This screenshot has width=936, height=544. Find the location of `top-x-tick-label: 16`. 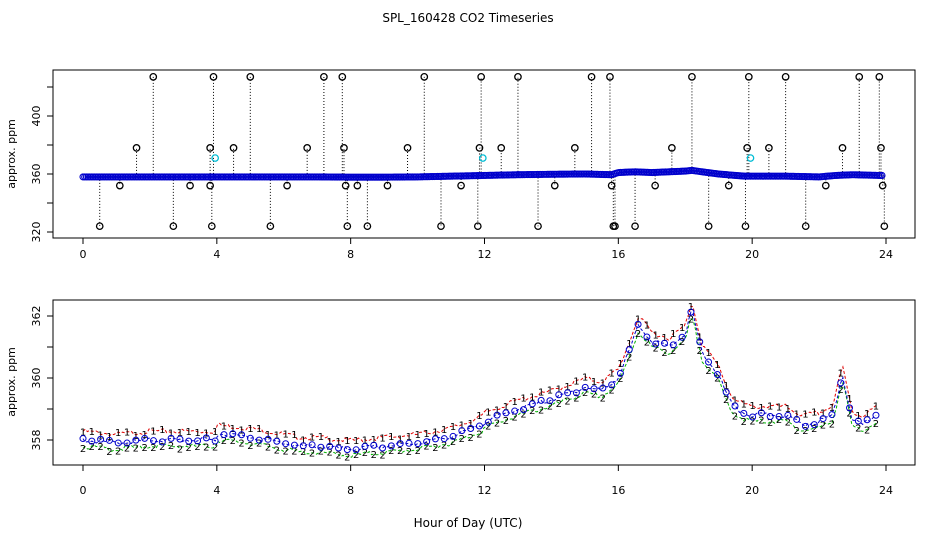

top-x-tick-label: 16 is located at coordinates (618, 254).